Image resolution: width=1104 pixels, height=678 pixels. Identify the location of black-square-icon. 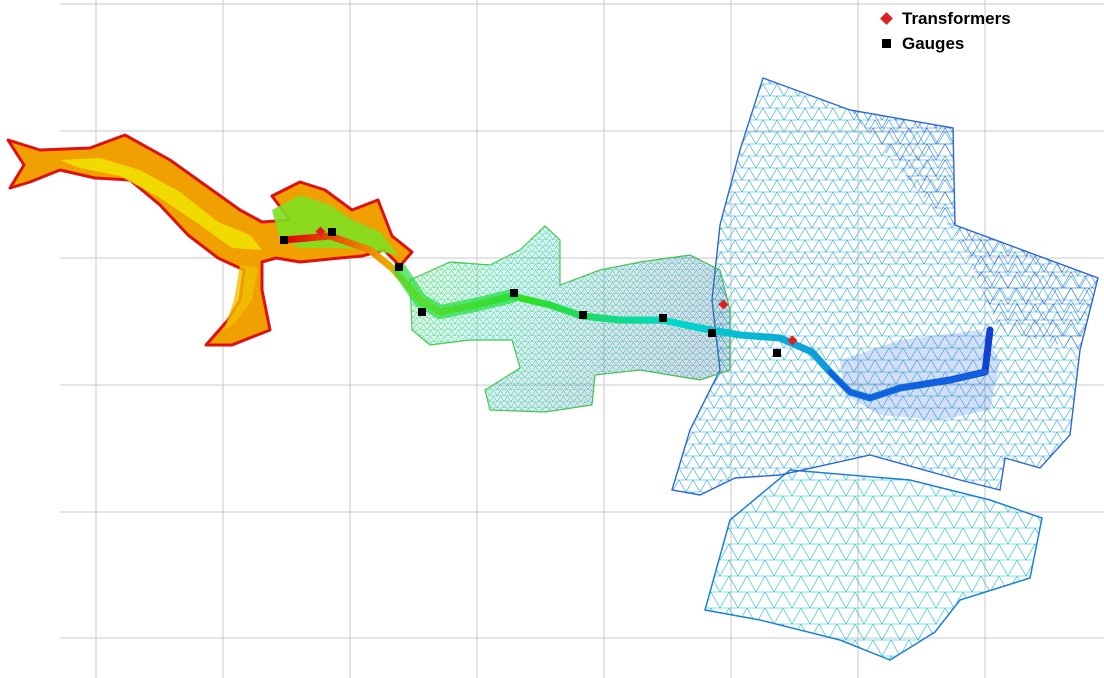
(886, 43).